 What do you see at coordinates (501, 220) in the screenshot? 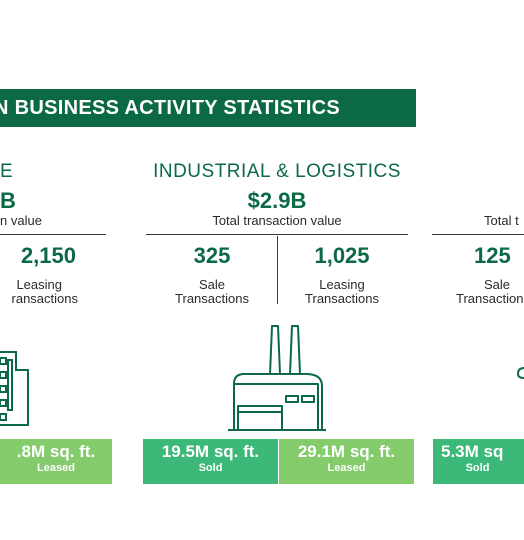
I see `right-total-label: Total t` at bounding box center [501, 220].